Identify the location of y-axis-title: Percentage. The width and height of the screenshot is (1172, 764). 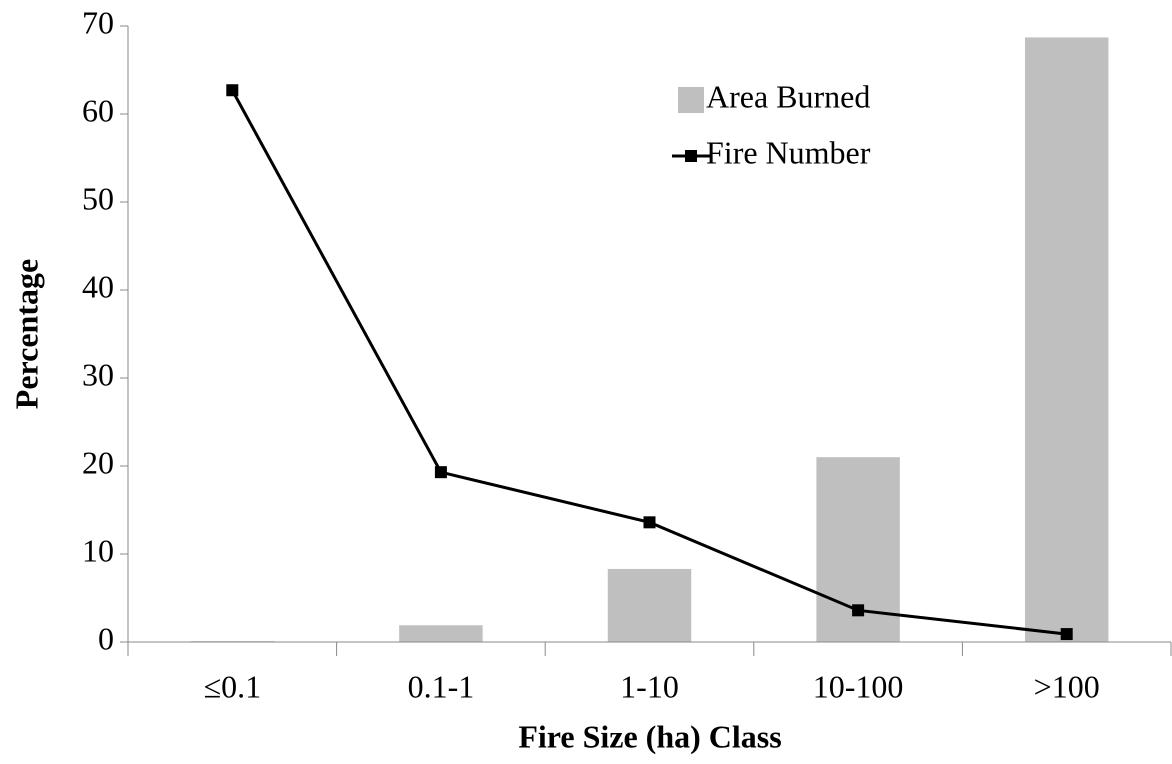
(26, 334).